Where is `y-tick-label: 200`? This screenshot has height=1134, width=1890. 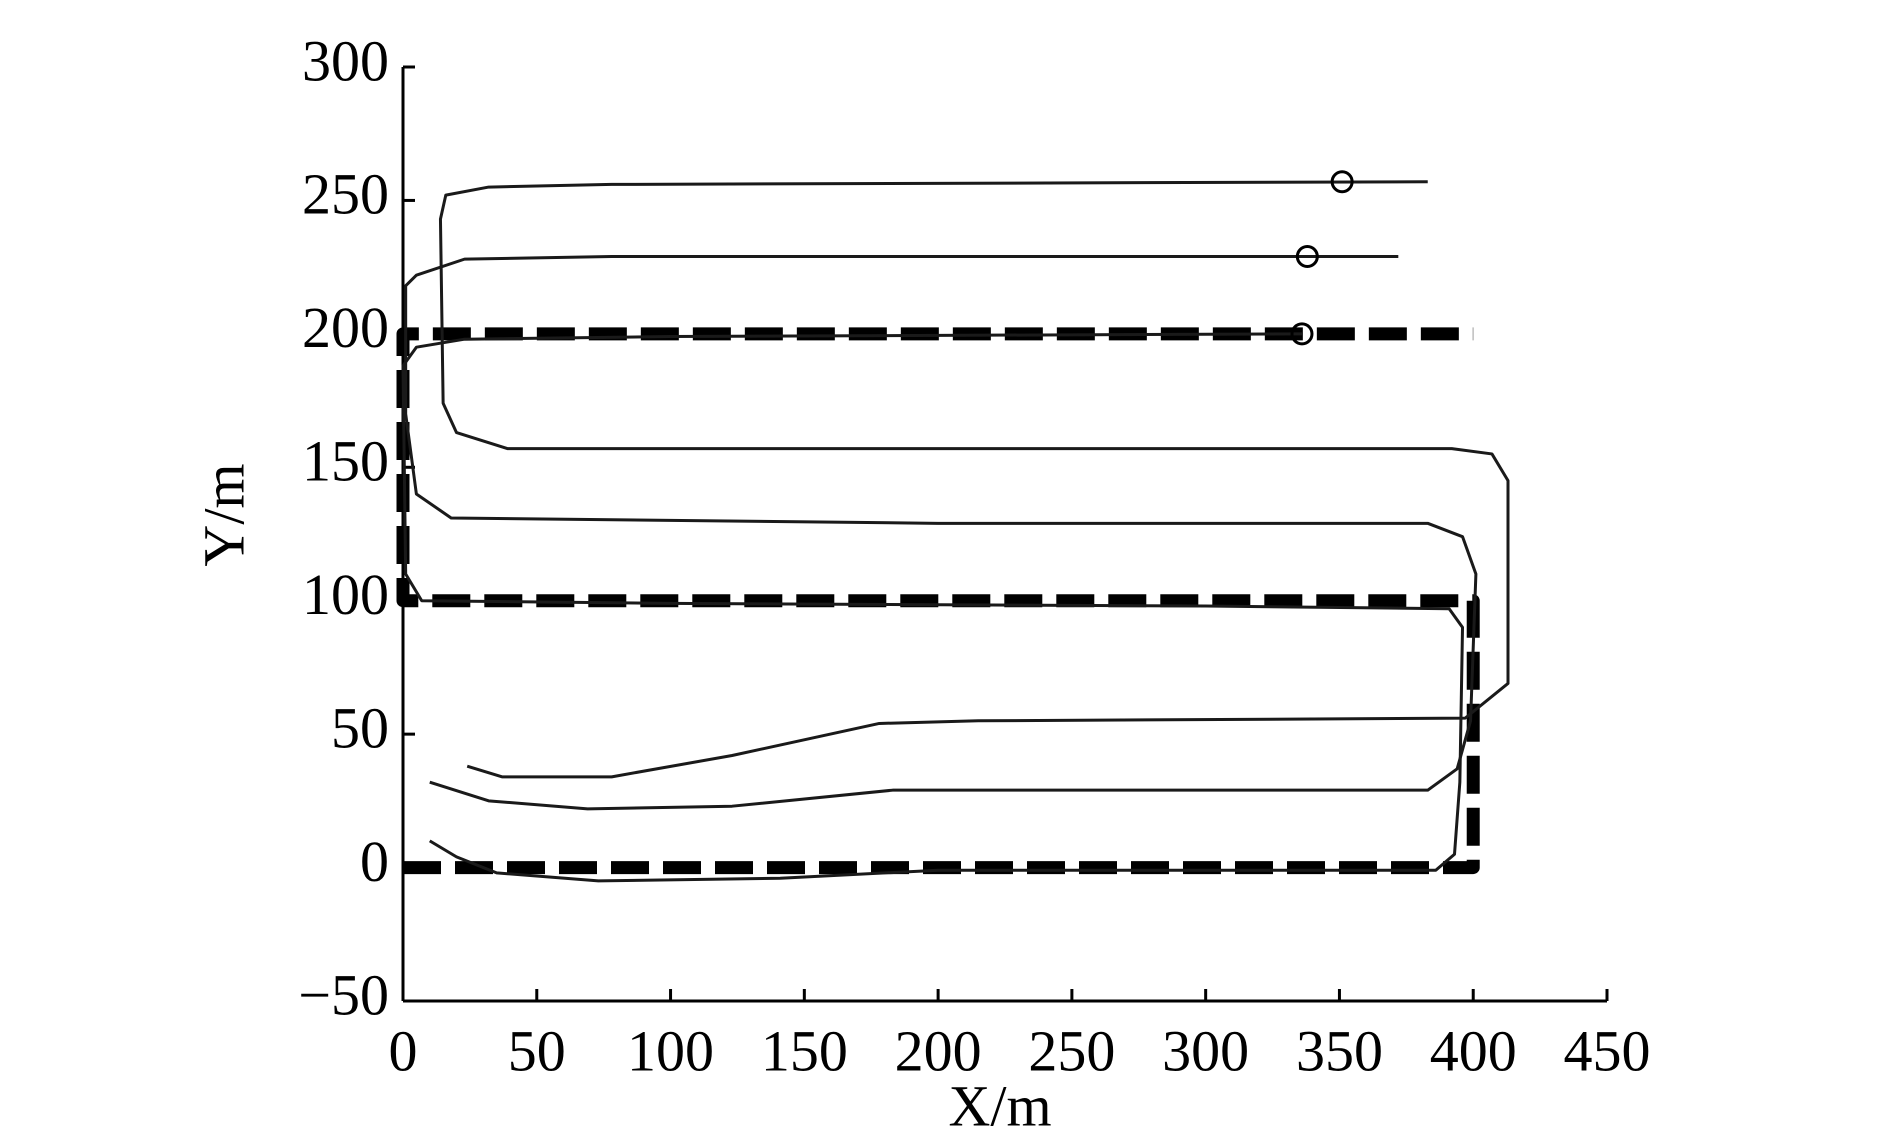
y-tick-label: 200 is located at coordinates (345, 327).